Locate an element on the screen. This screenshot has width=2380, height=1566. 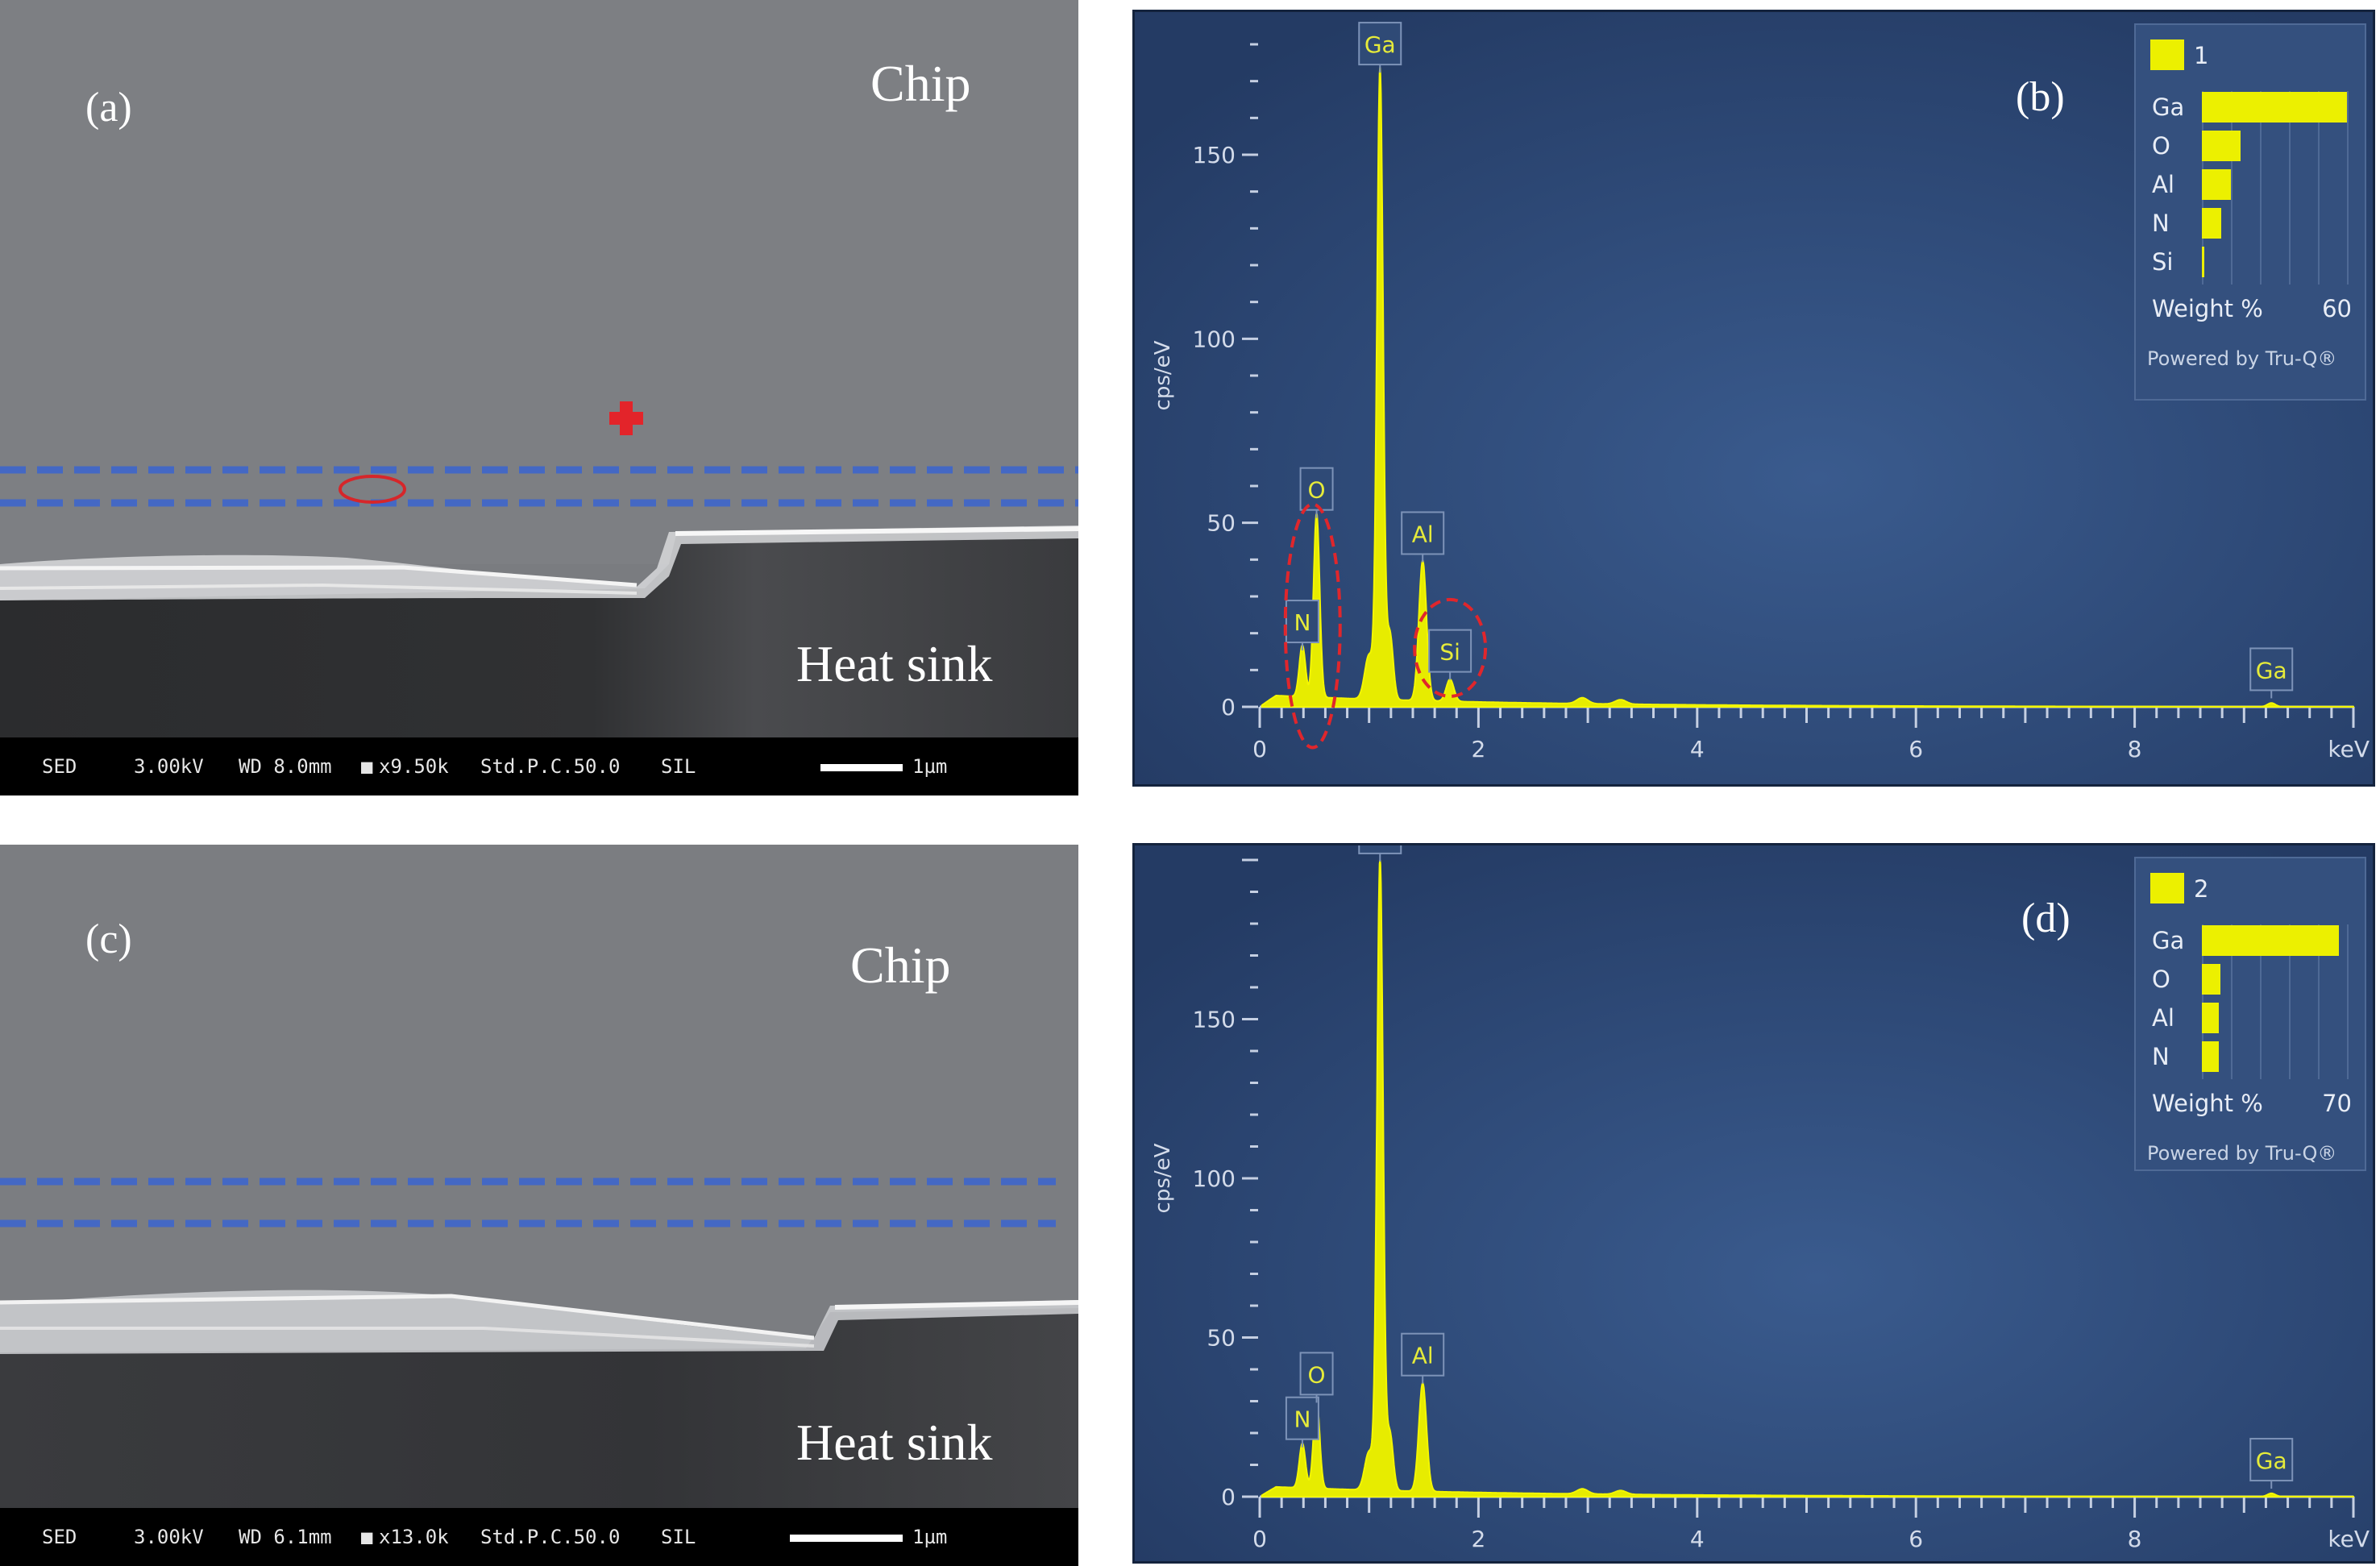
legend-d: 2 Ga O Al N Weight % 70 Powered by Tru-Q® is located at coordinates (2250, 1014).